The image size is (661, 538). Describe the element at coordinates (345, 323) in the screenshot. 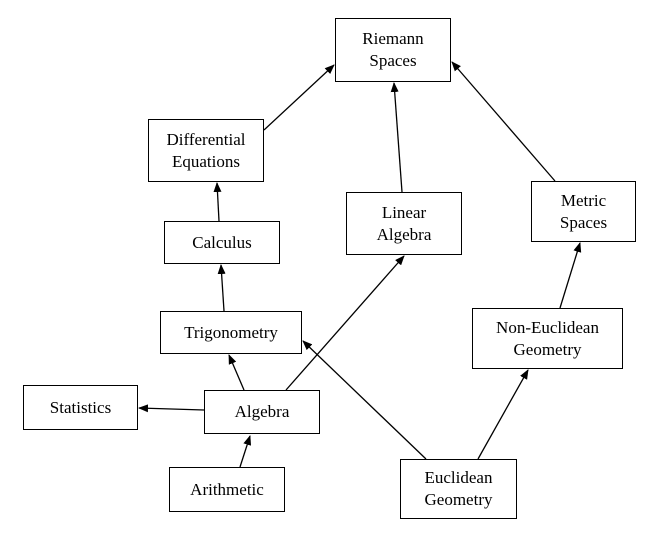

I see `edge-algebra-to-linear-algebra` at that location.